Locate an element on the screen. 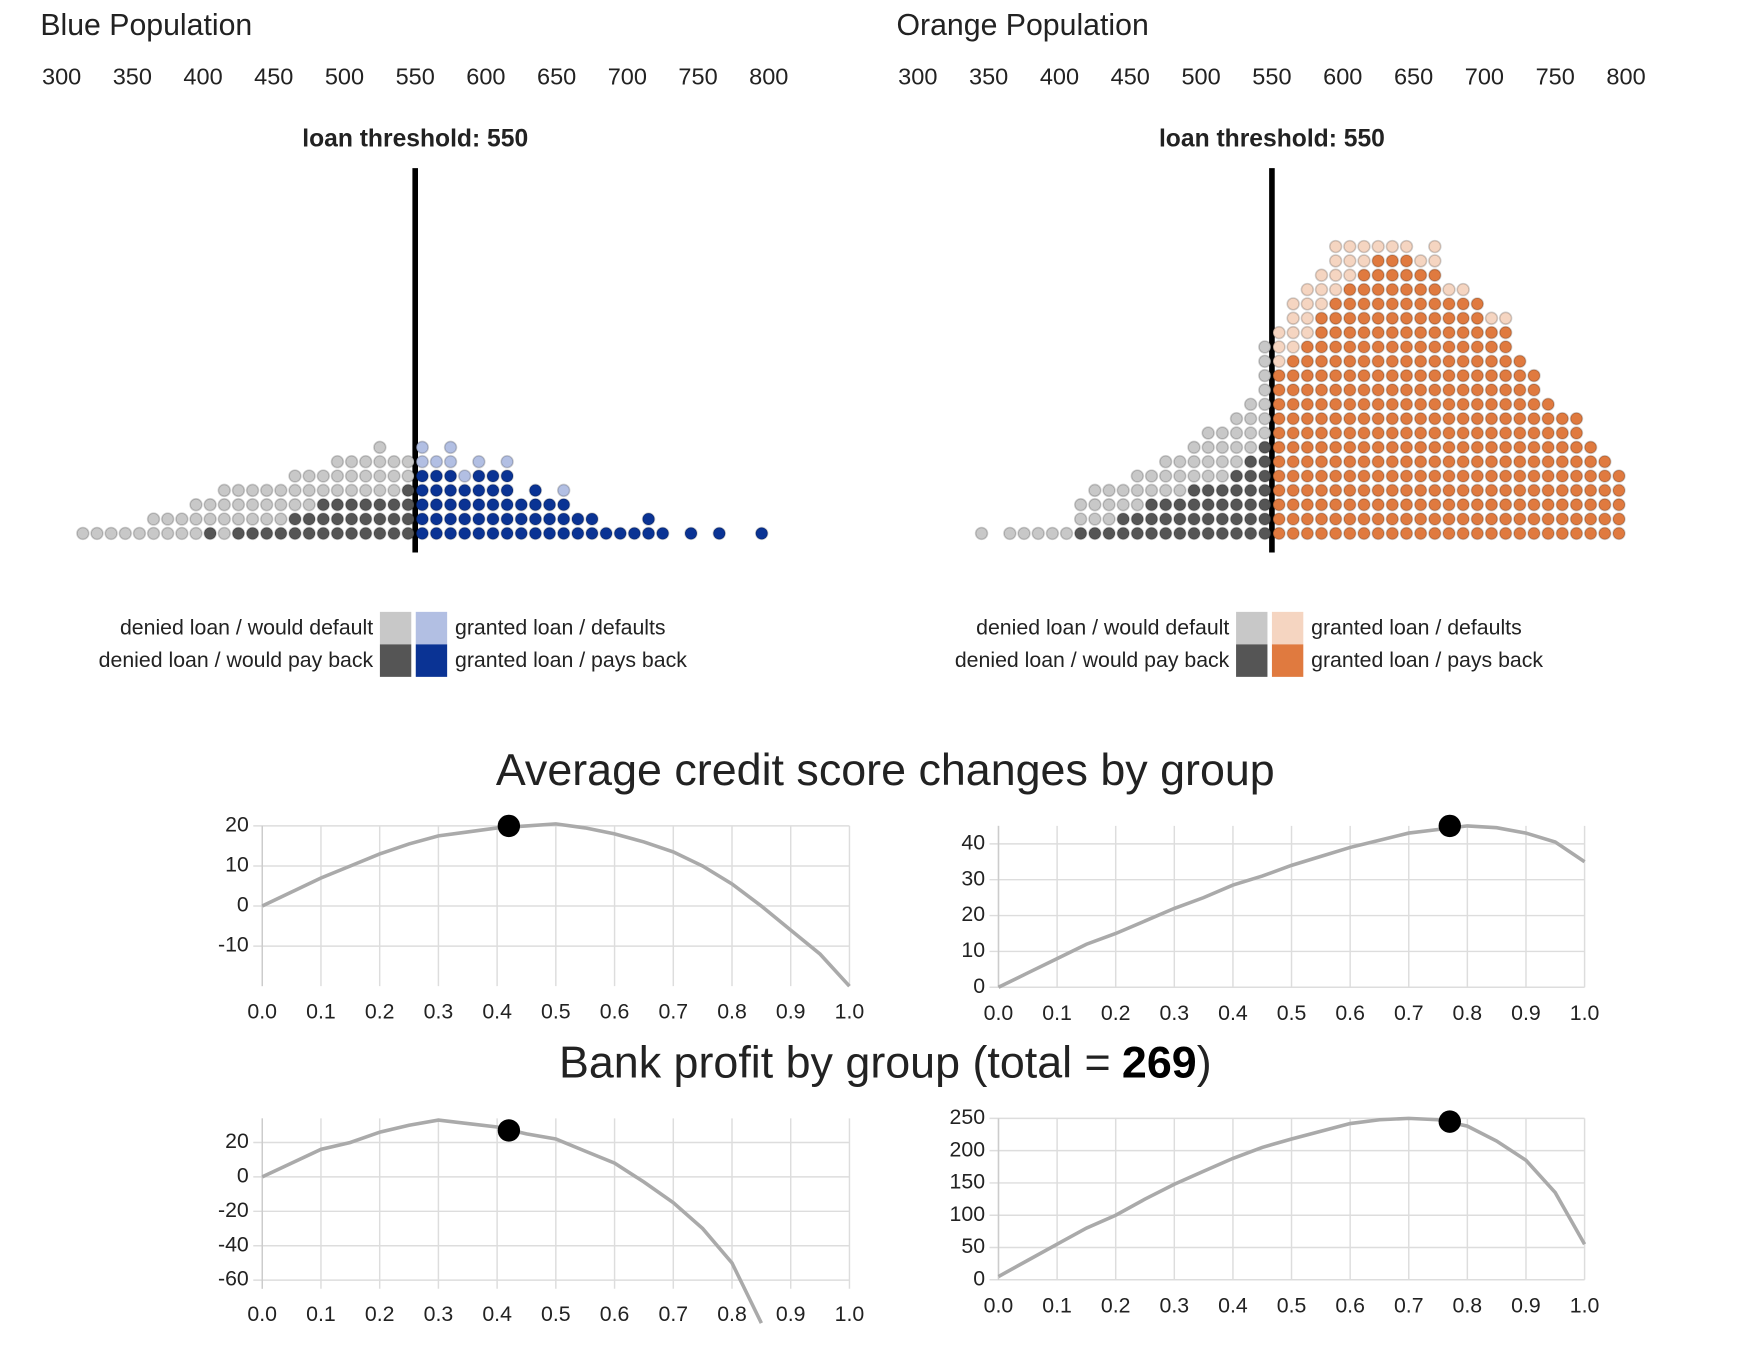  y-tick-label: 40 is located at coordinates (973, 842).